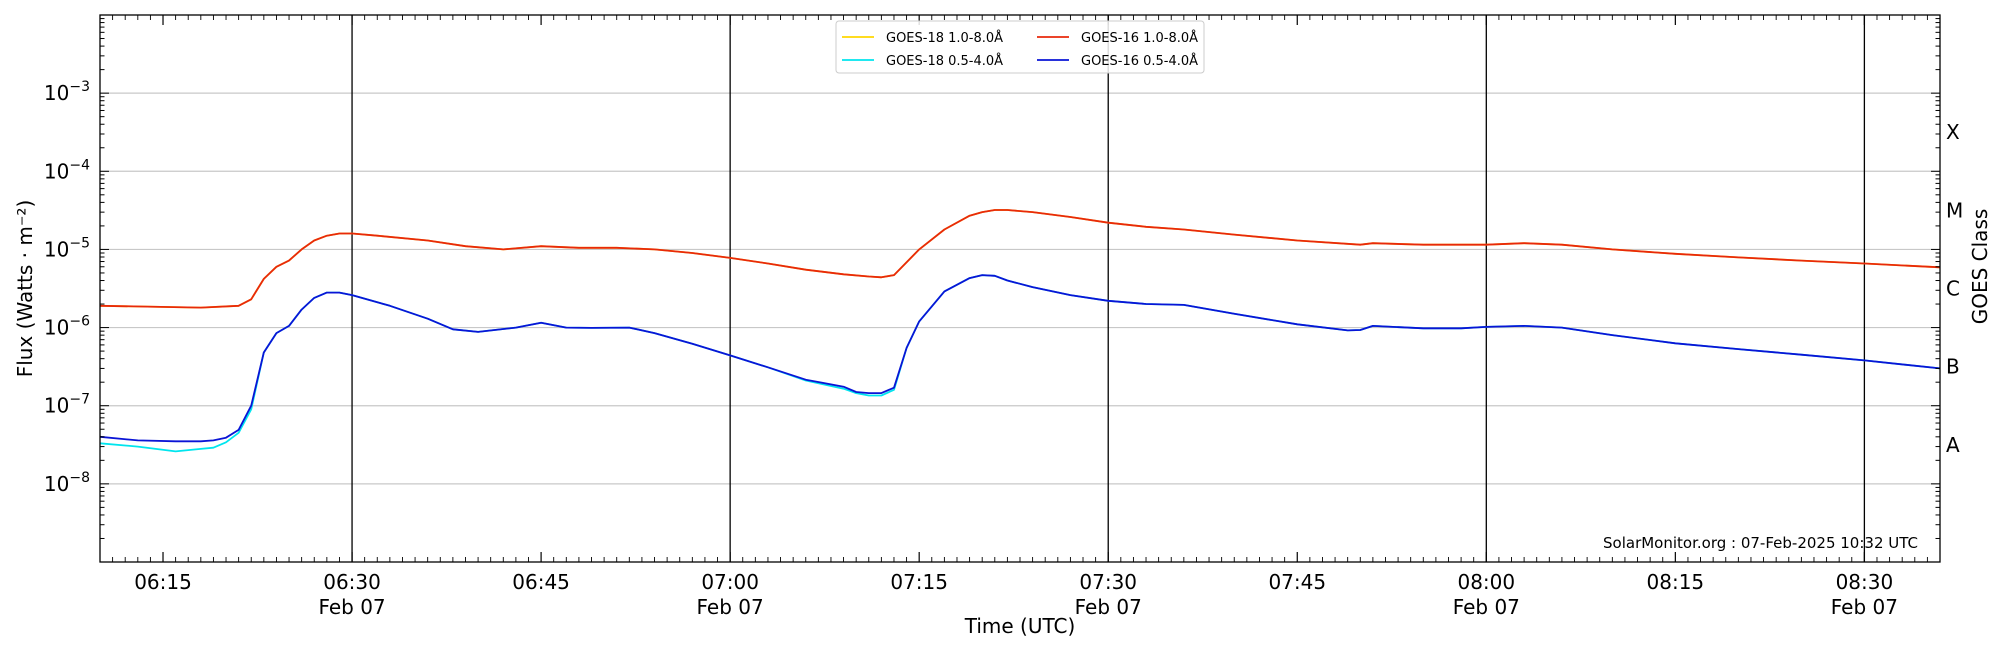 This screenshot has width=2000, height=650. I want to click on x-tick-label: 08:00, so click(1486, 582).